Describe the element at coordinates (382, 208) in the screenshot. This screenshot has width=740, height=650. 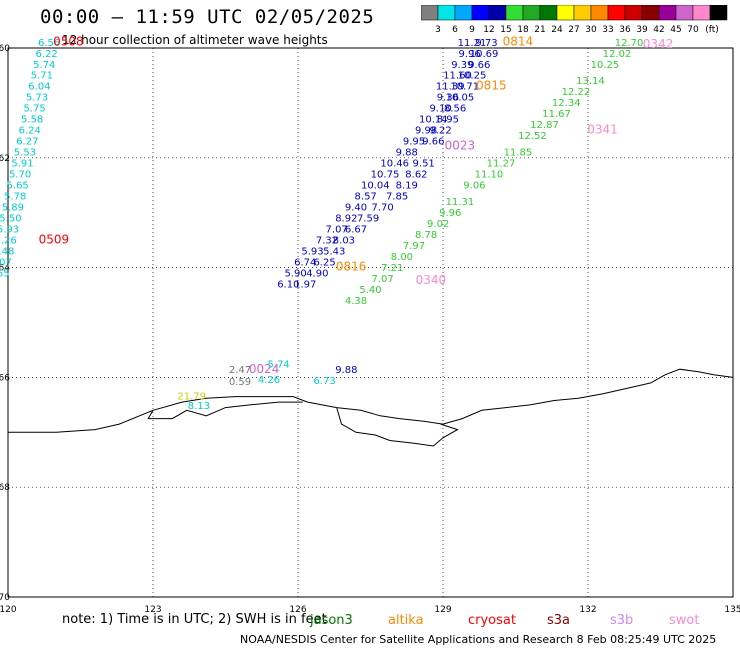
I see `swh-value-label: 7.70` at that location.